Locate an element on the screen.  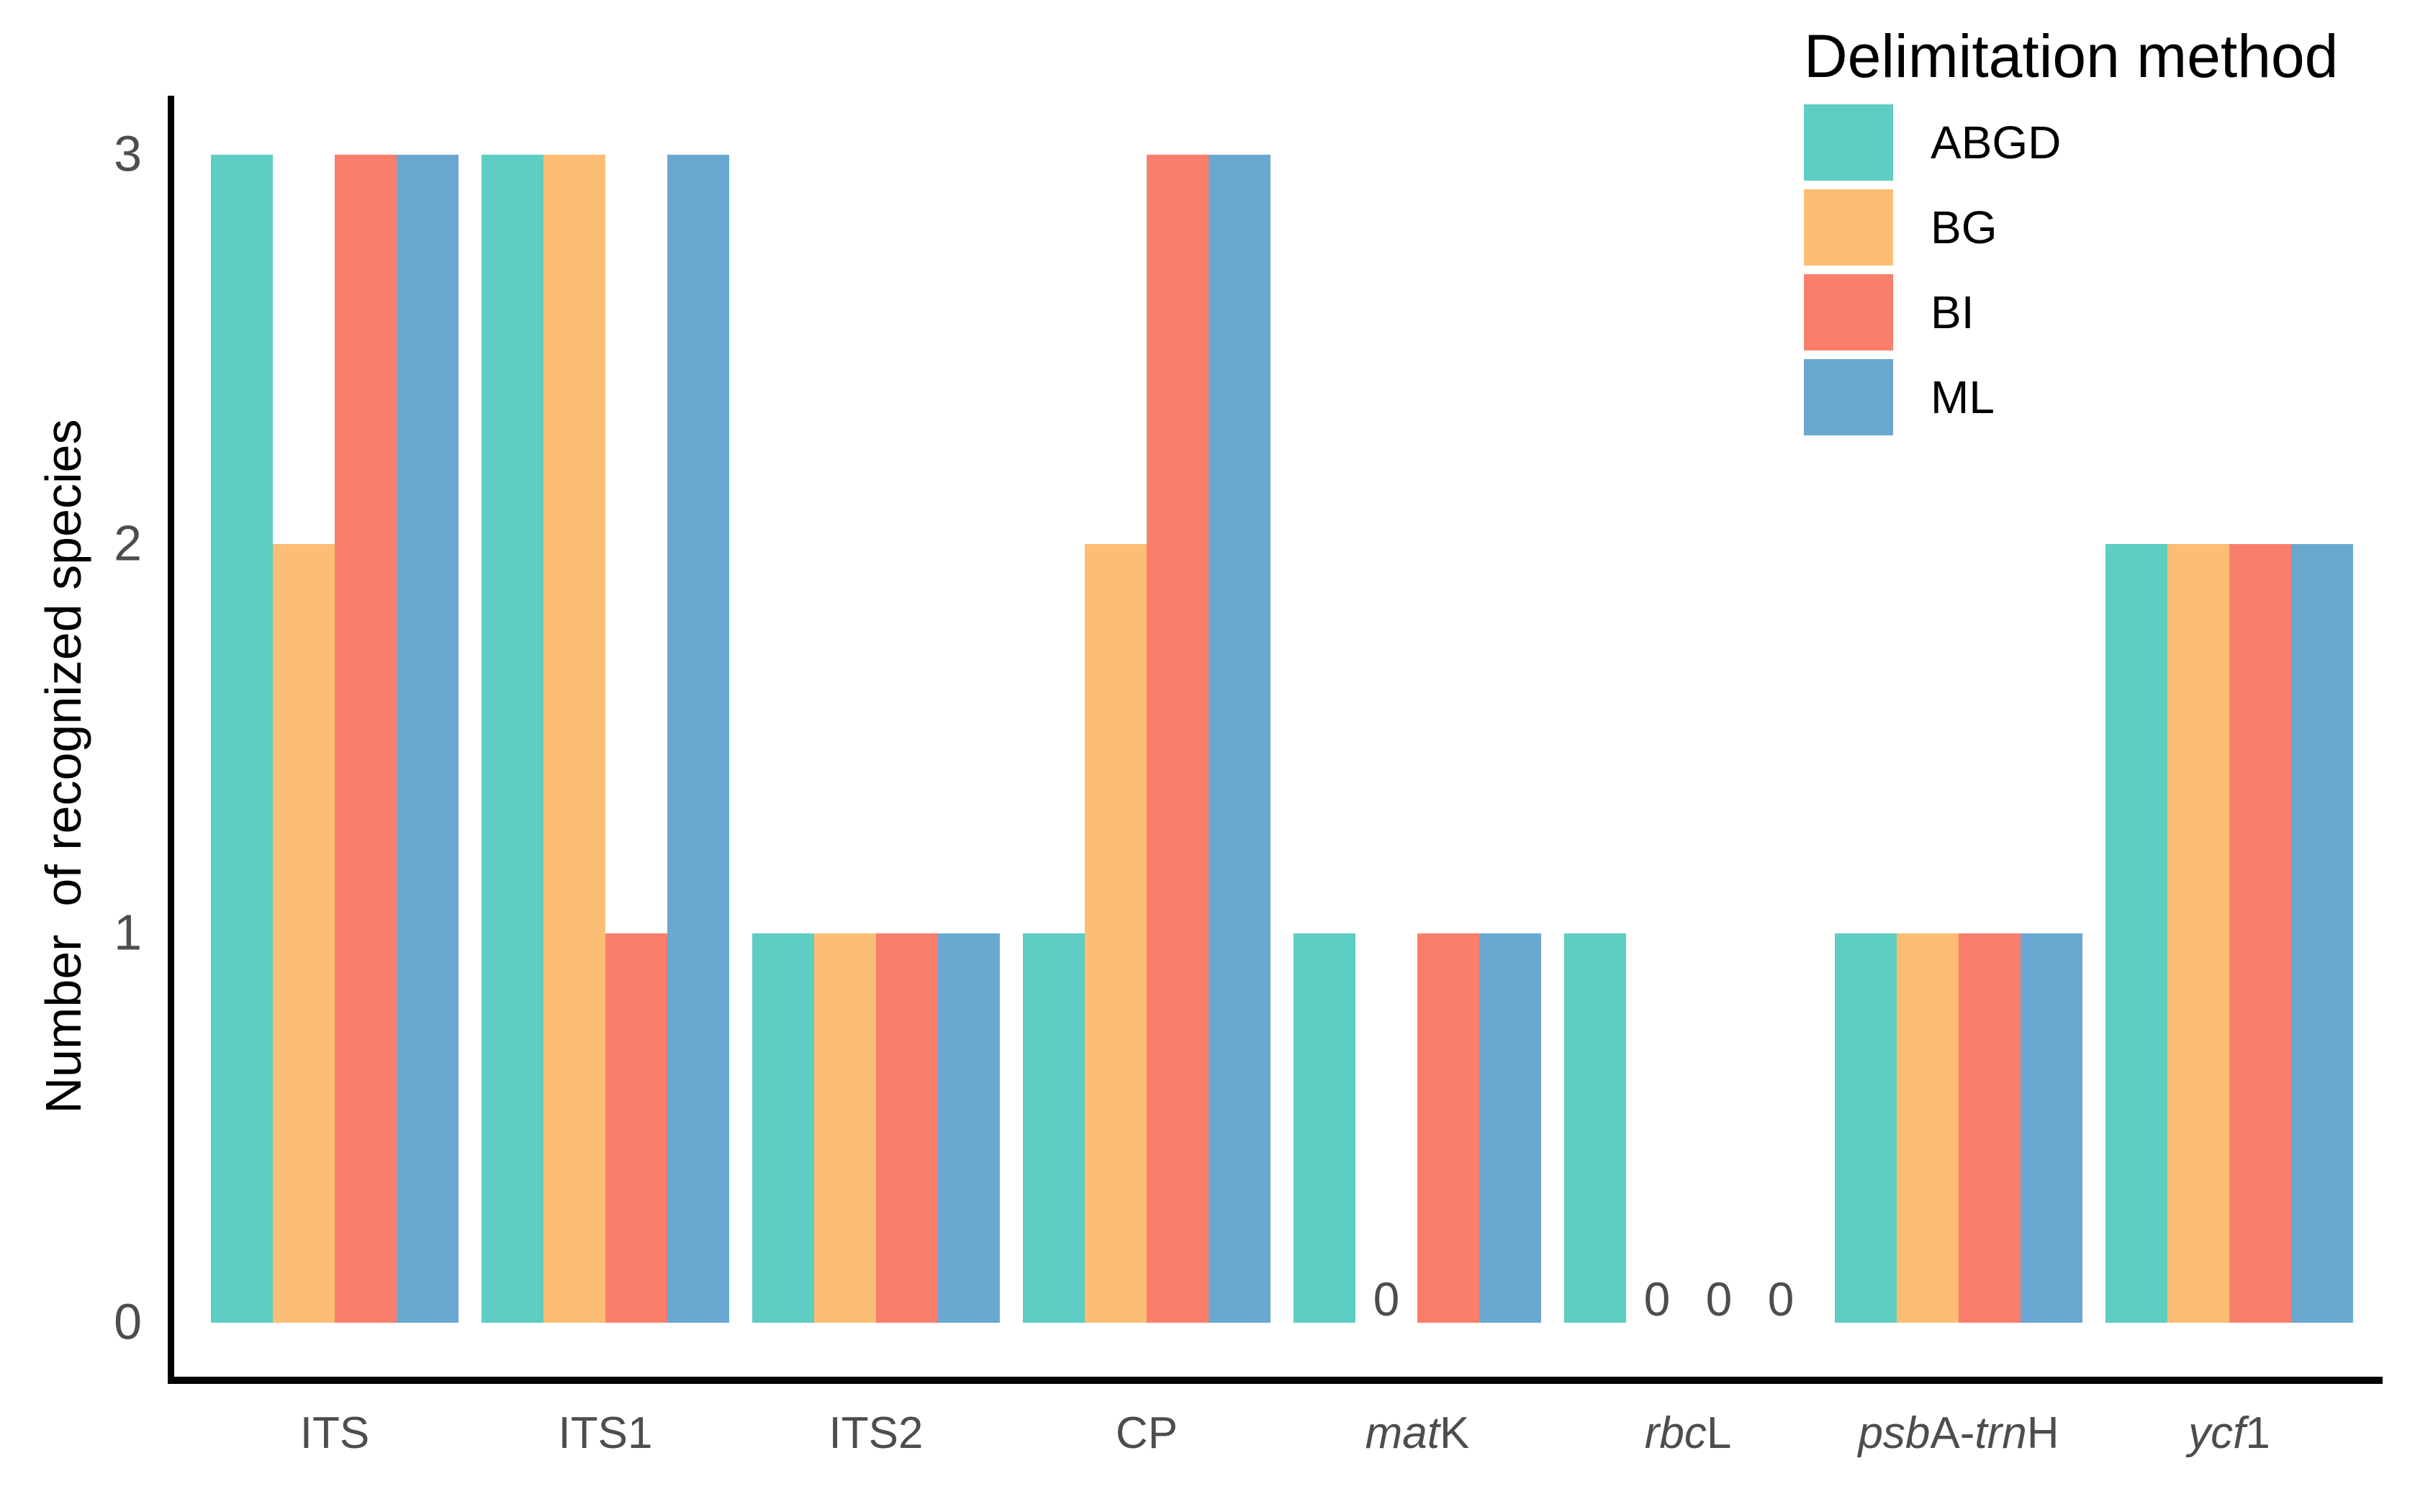
x-tick-label-psbA-trnH: psbA-trnH is located at coordinates (1959, 1434).